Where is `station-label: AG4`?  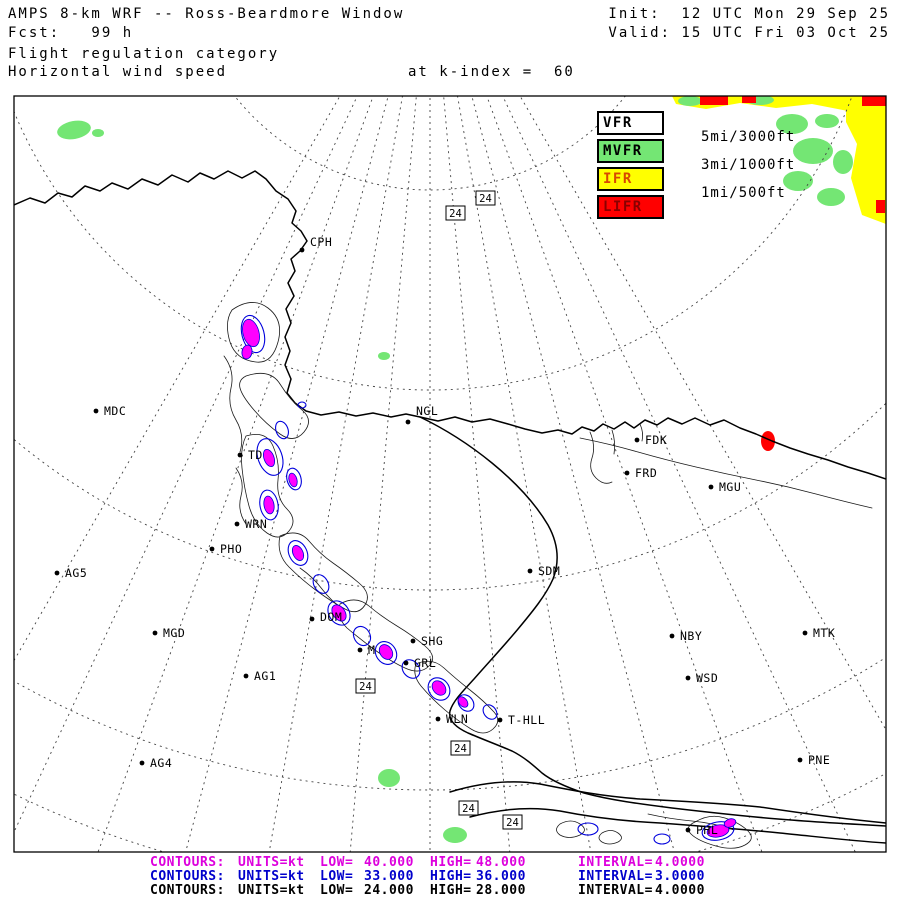
station-label: AG4 is located at coordinates (161, 763).